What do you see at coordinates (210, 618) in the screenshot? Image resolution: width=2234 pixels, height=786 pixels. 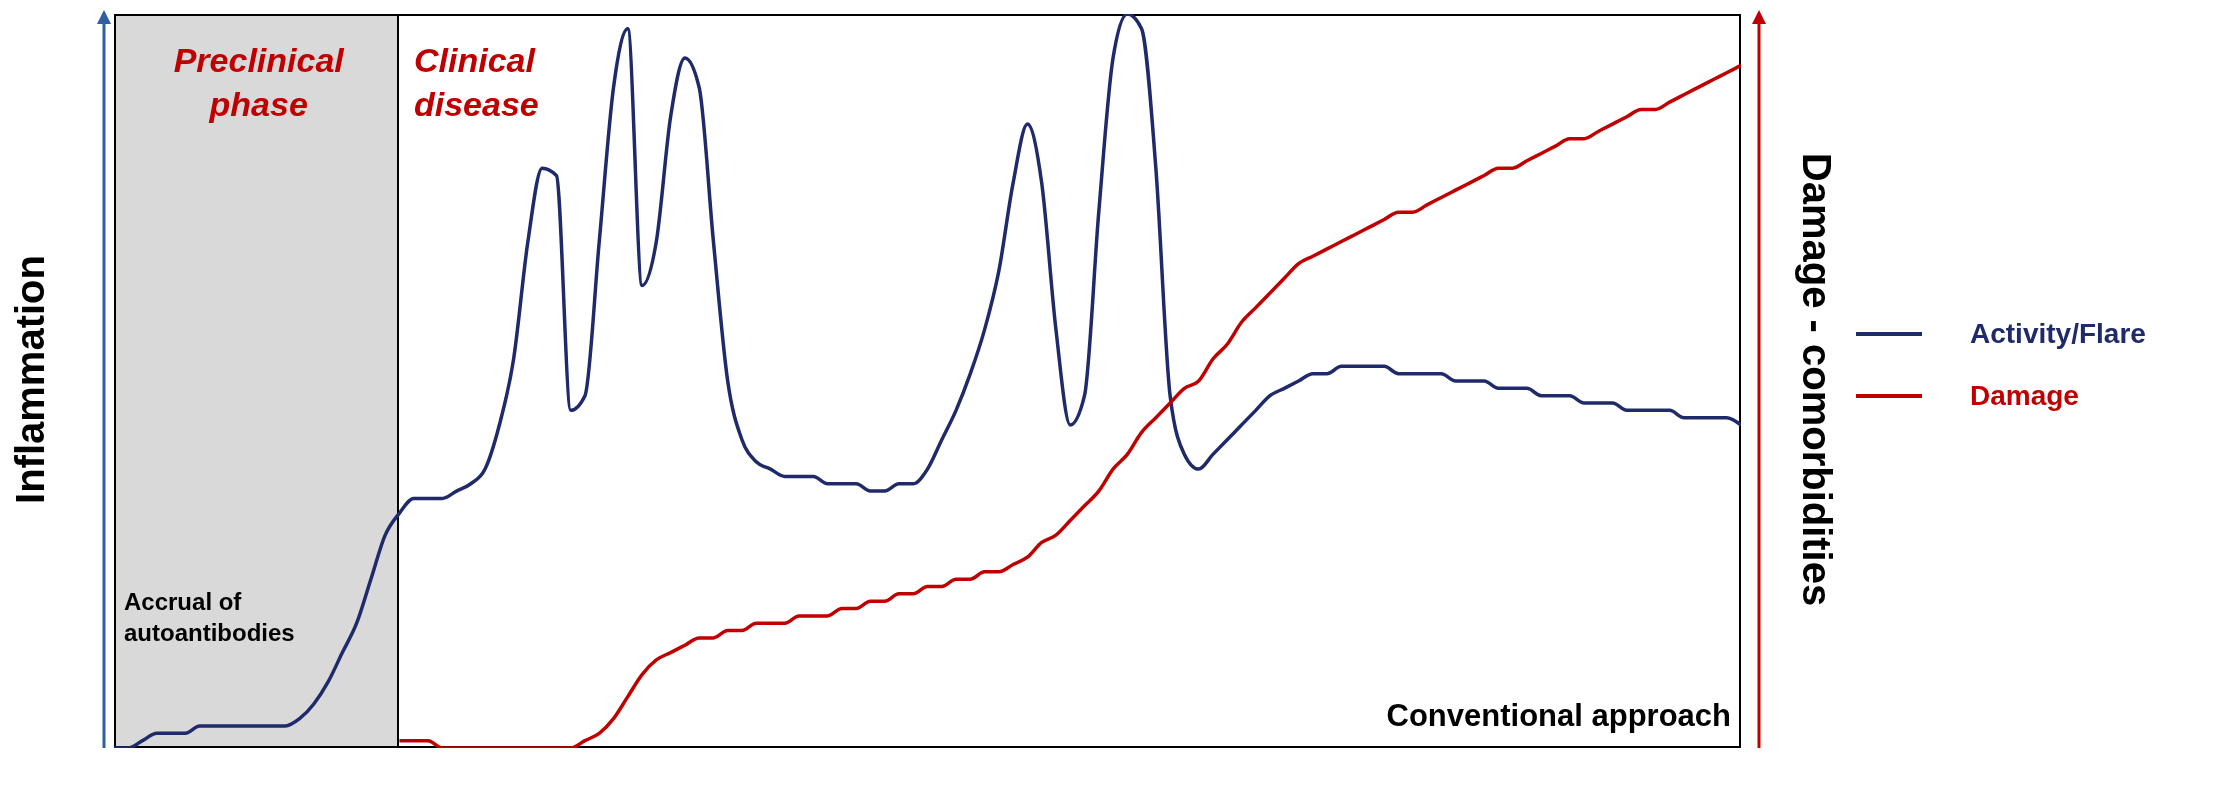 I see `annotation: Accrual of autoantibodies` at bounding box center [210, 618].